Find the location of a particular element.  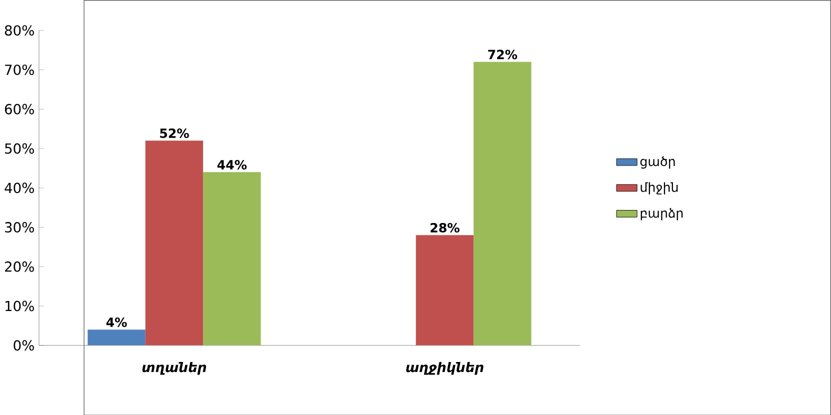

data-label: 4% is located at coordinates (116, 322).